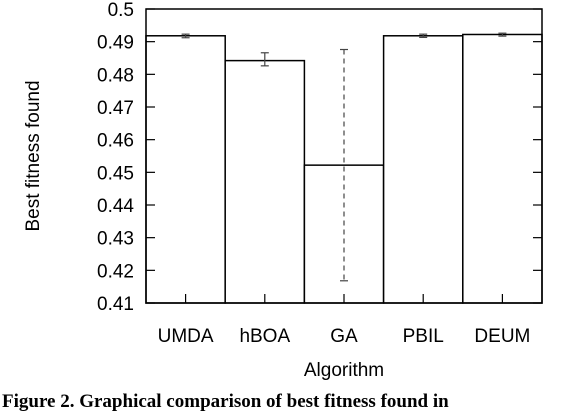 The height and width of the screenshot is (416, 578). Describe the element at coordinates (115, 75) in the screenshot. I see `y-tick-label: 0.48` at that location.